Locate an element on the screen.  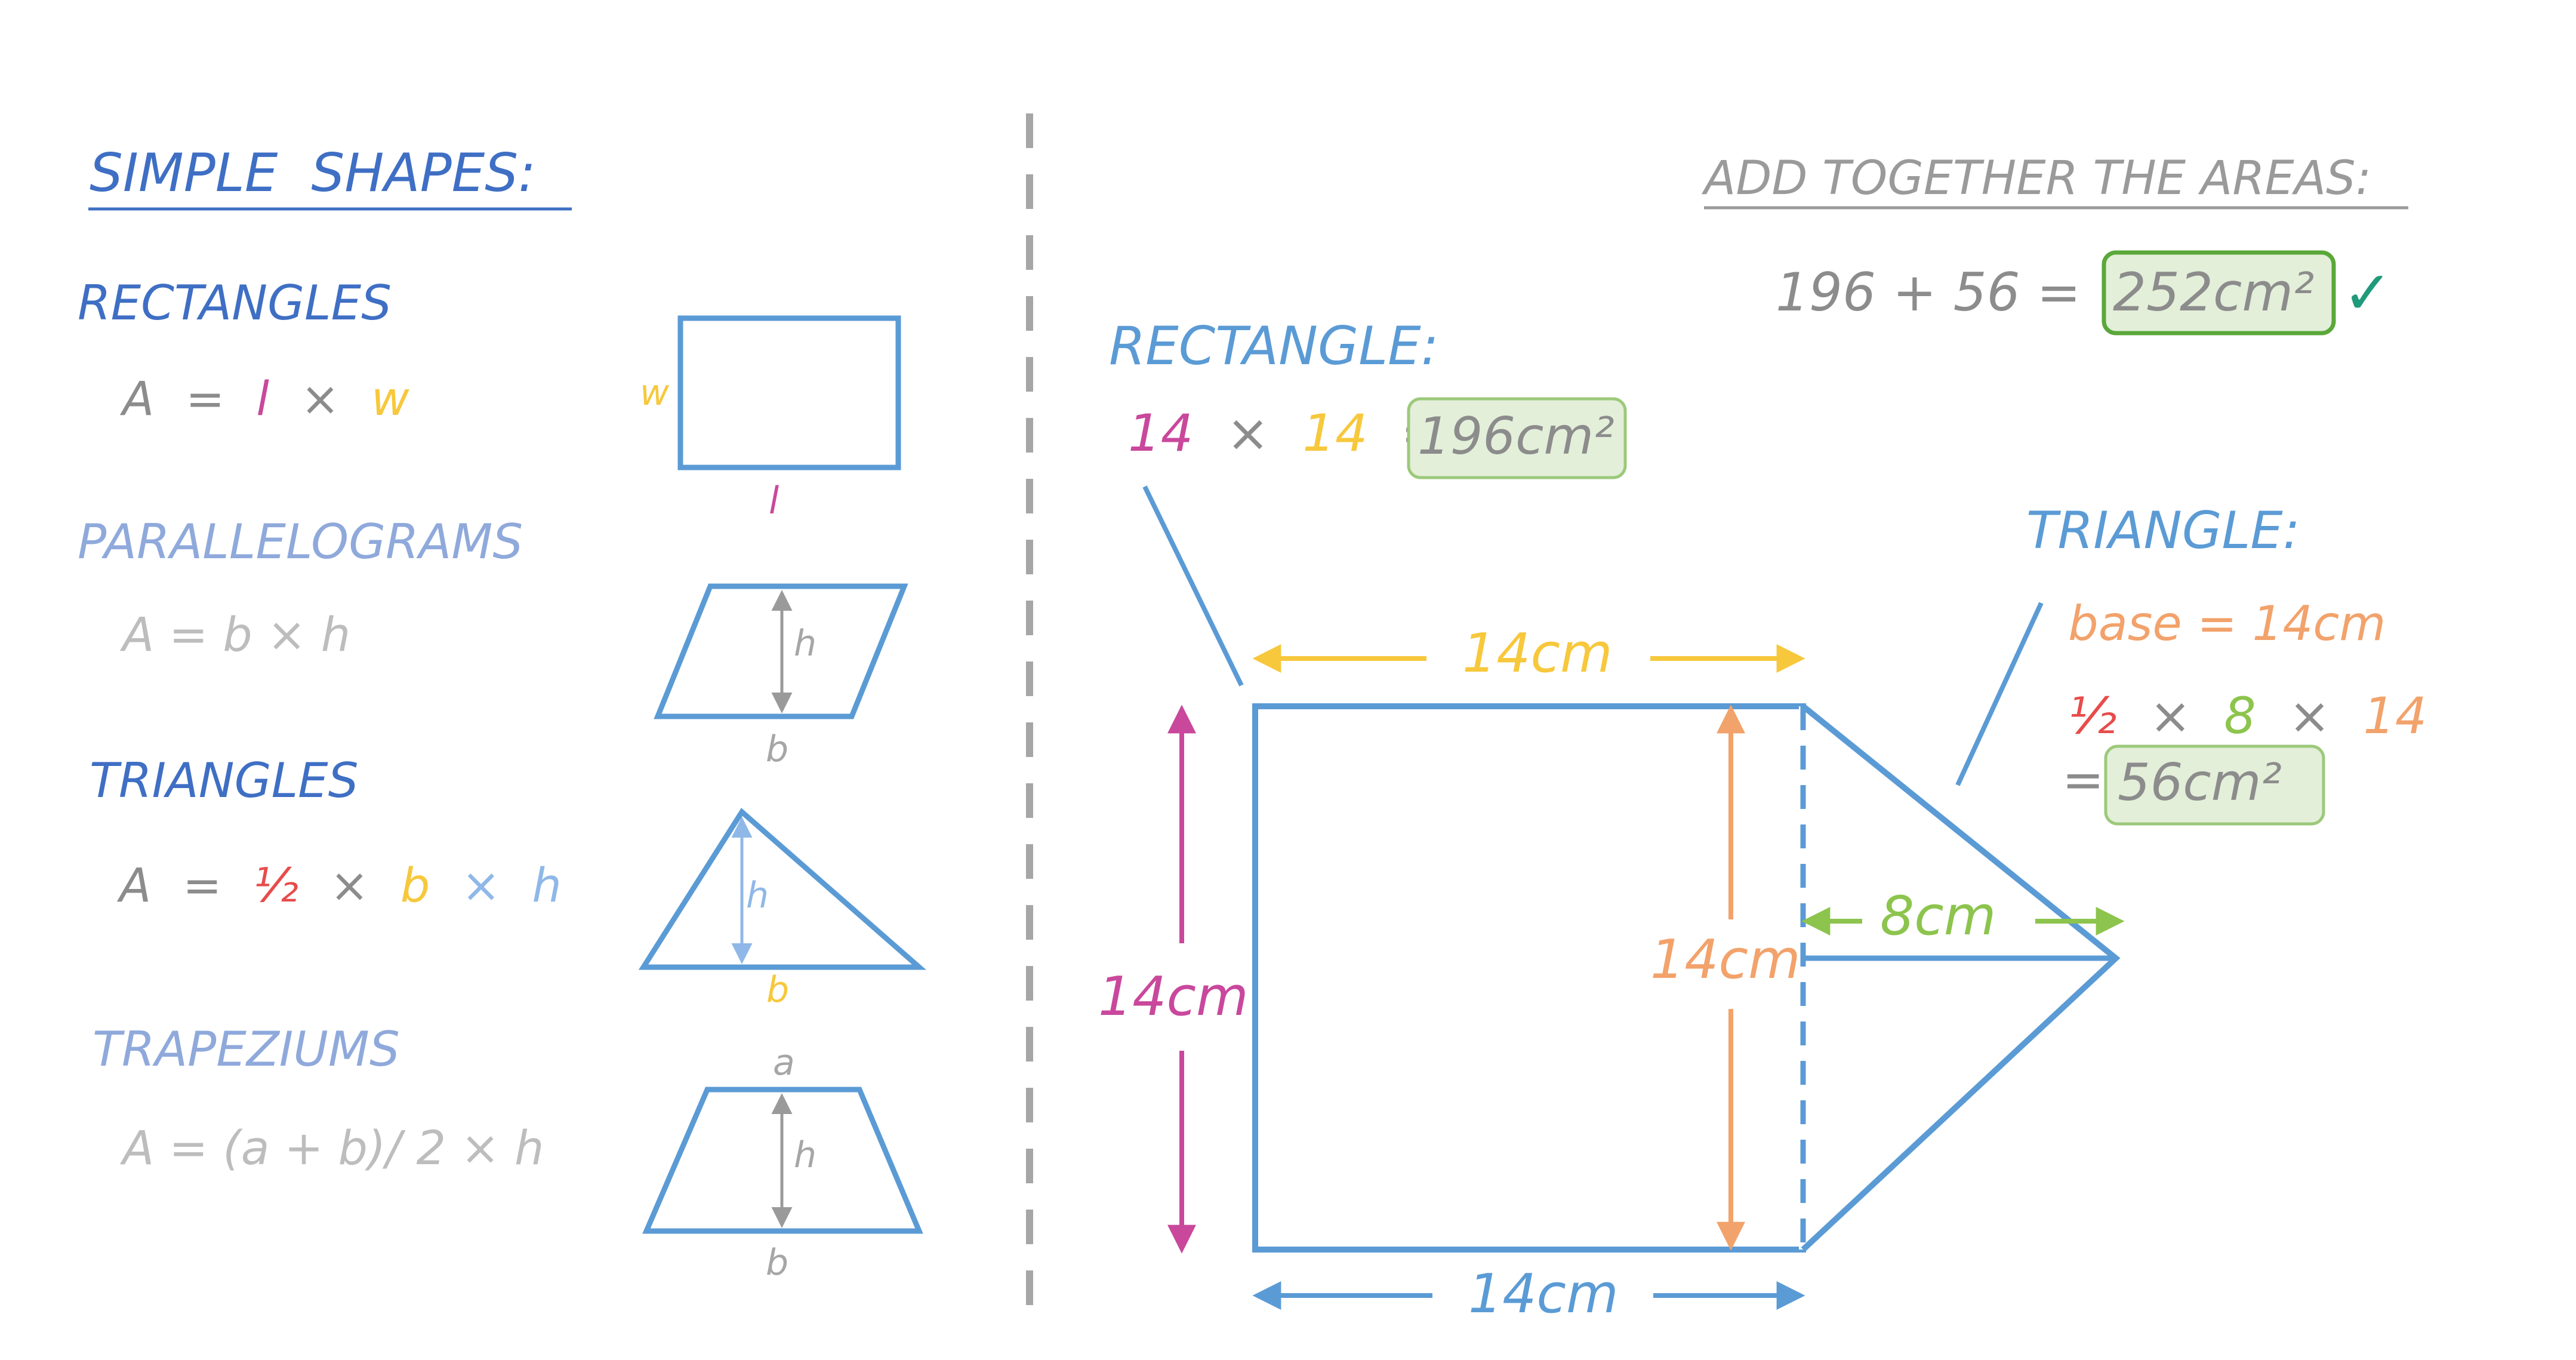
check-icon: ✓ is located at coordinates (2368, 293).